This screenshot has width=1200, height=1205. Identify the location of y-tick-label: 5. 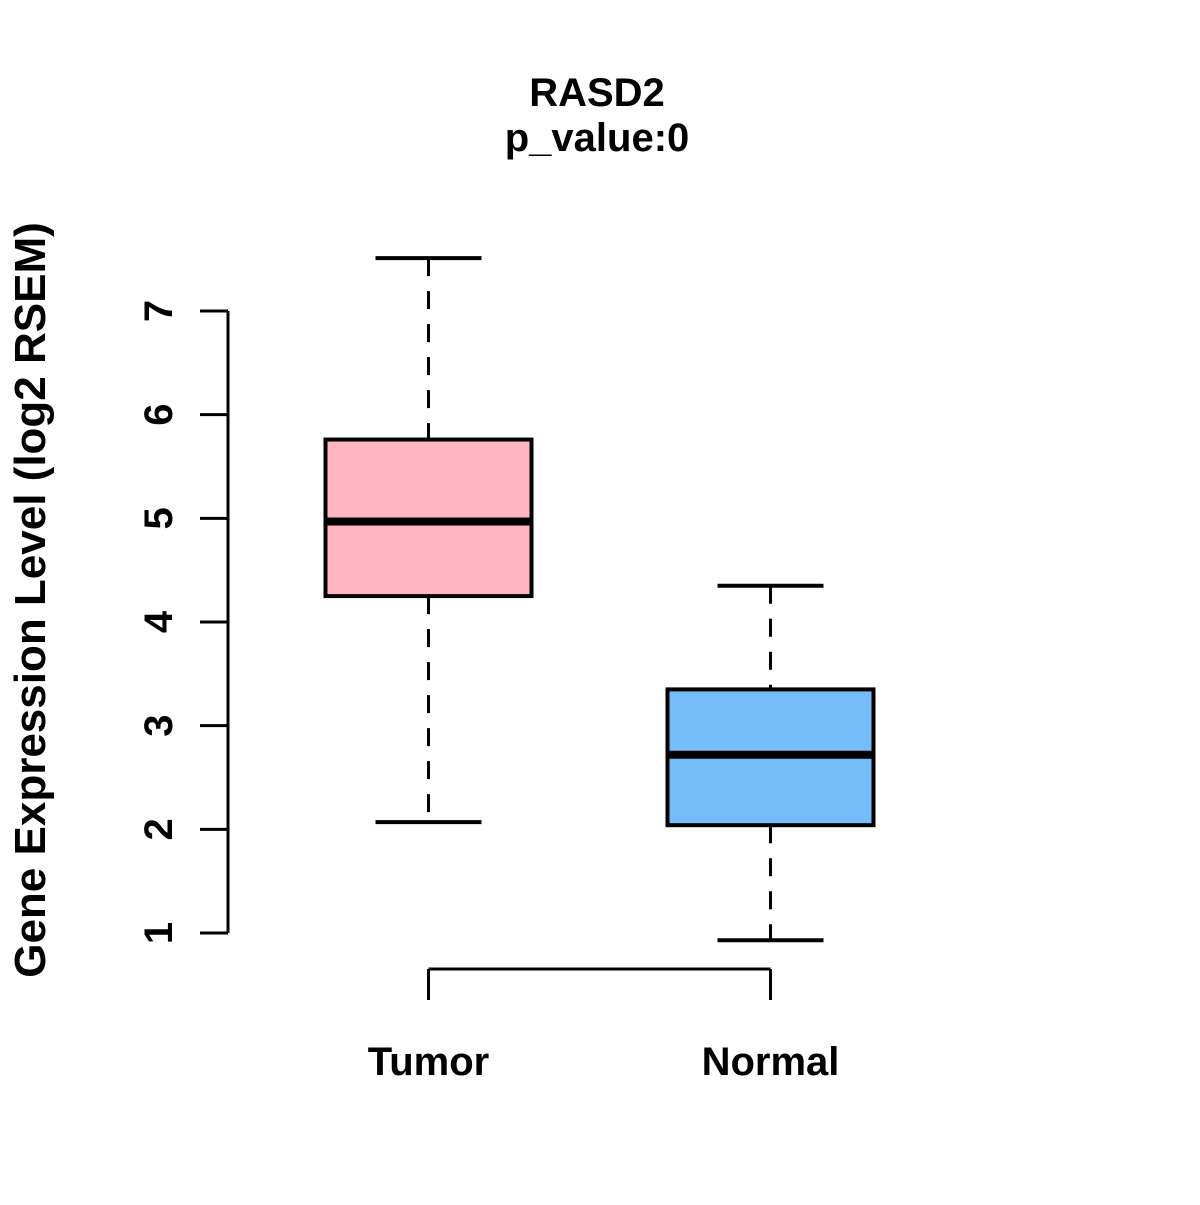
(159, 518).